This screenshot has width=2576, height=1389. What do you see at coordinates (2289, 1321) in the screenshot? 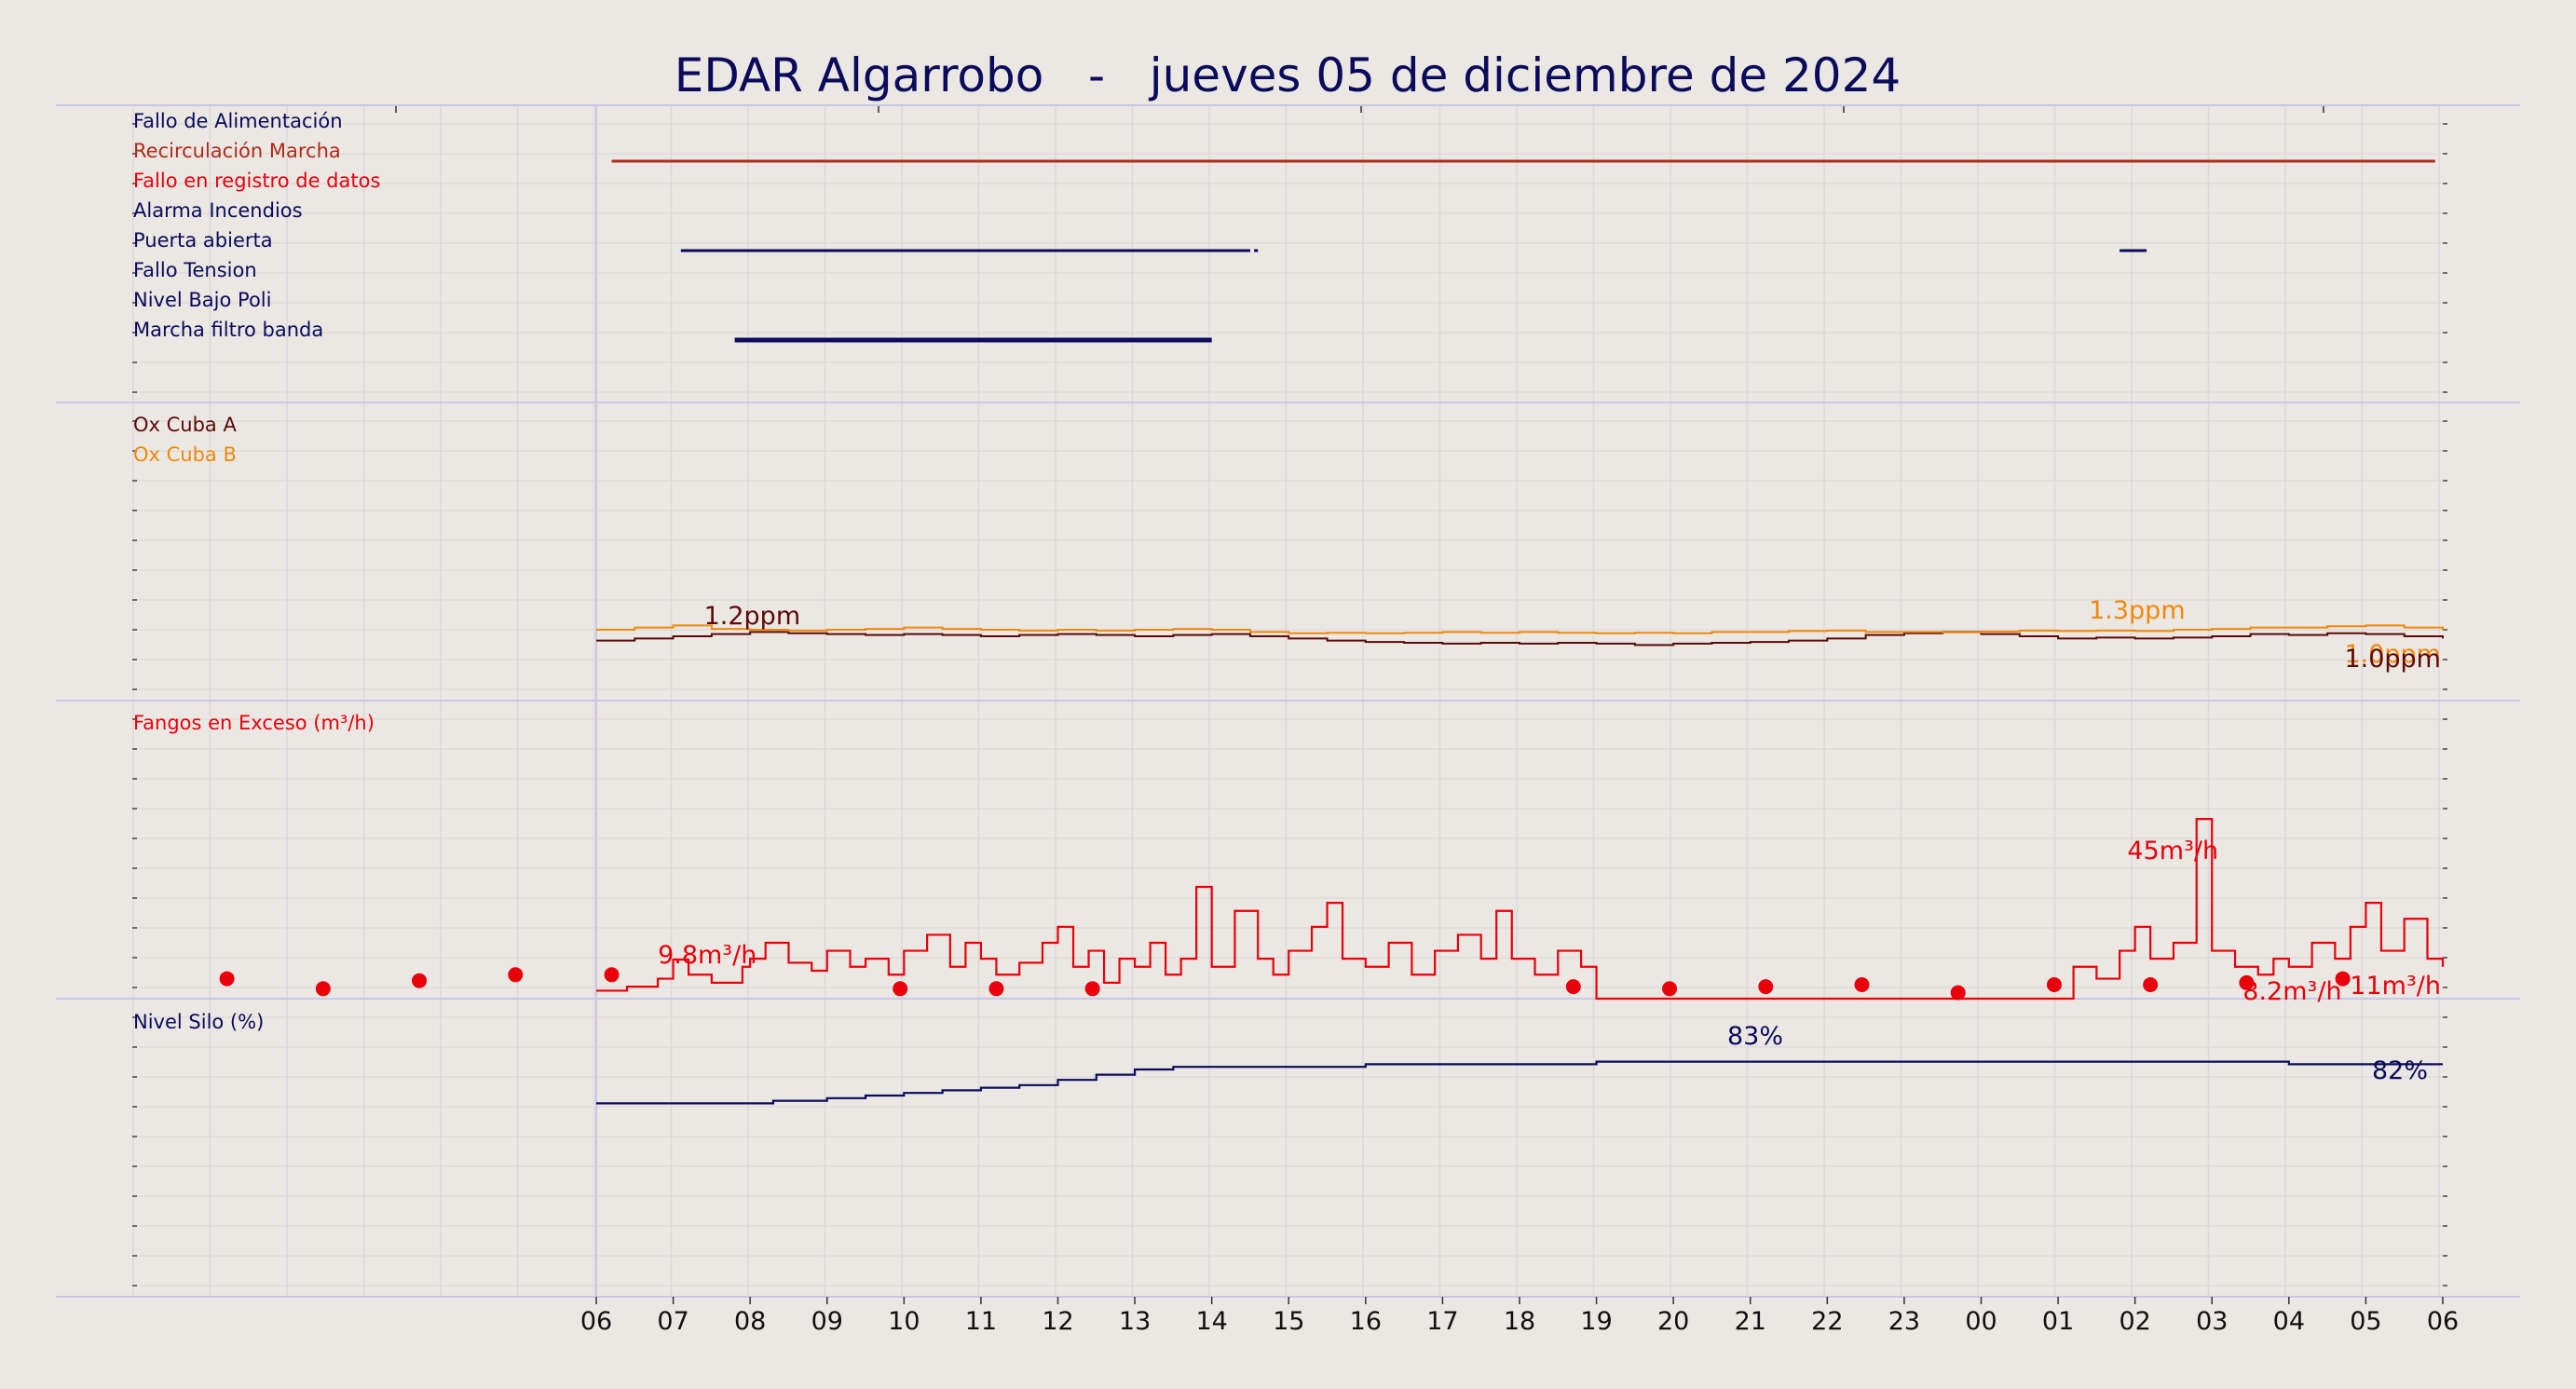
I see `x-tick-label: 04` at bounding box center [2289, 1321].